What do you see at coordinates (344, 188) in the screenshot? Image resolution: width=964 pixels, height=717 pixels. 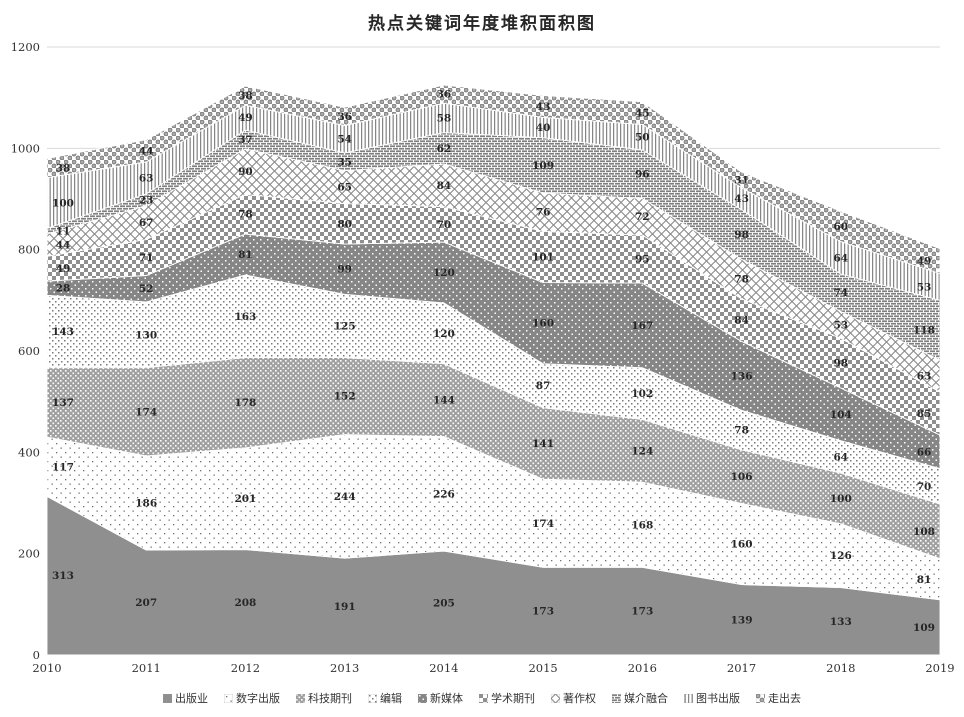 I see `value-label: 65` at bounding box center [344, 188].